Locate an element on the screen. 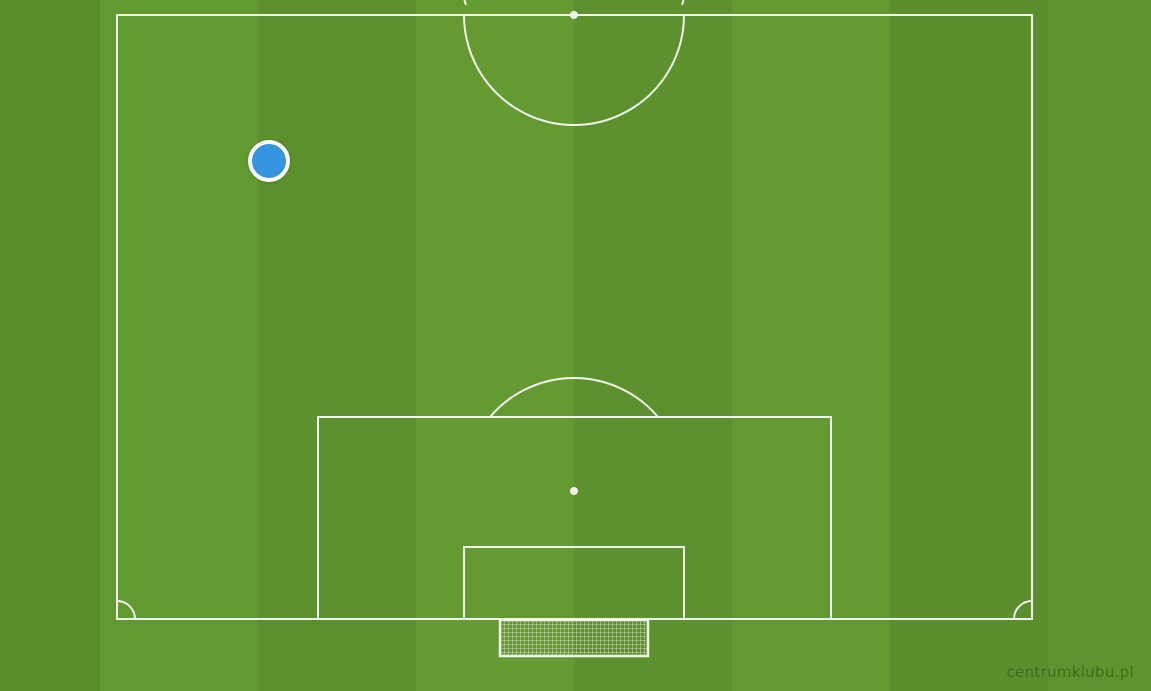 The width and height of the screenshot is (1151, 691). corner-arc-left is located at coordinates (126, 610).